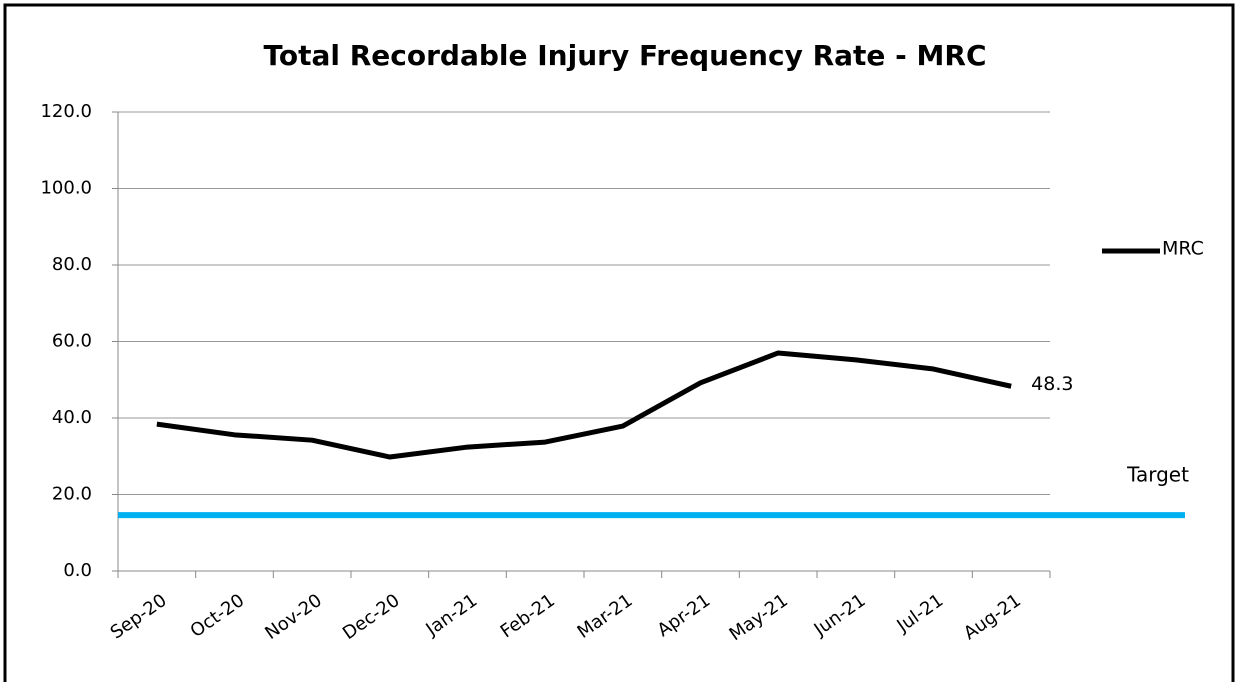 This screenshot has width=1239, height=682. Describe the element at coordinates (584, 405) in the screenshot. I see `series-line` at that location.